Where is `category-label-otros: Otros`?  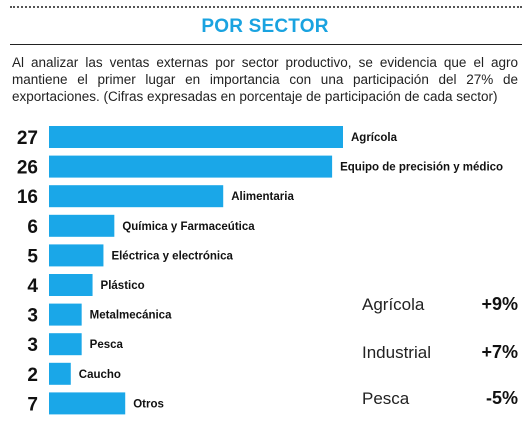 category-label-otros: Otros is located at coordinates (148, 404).